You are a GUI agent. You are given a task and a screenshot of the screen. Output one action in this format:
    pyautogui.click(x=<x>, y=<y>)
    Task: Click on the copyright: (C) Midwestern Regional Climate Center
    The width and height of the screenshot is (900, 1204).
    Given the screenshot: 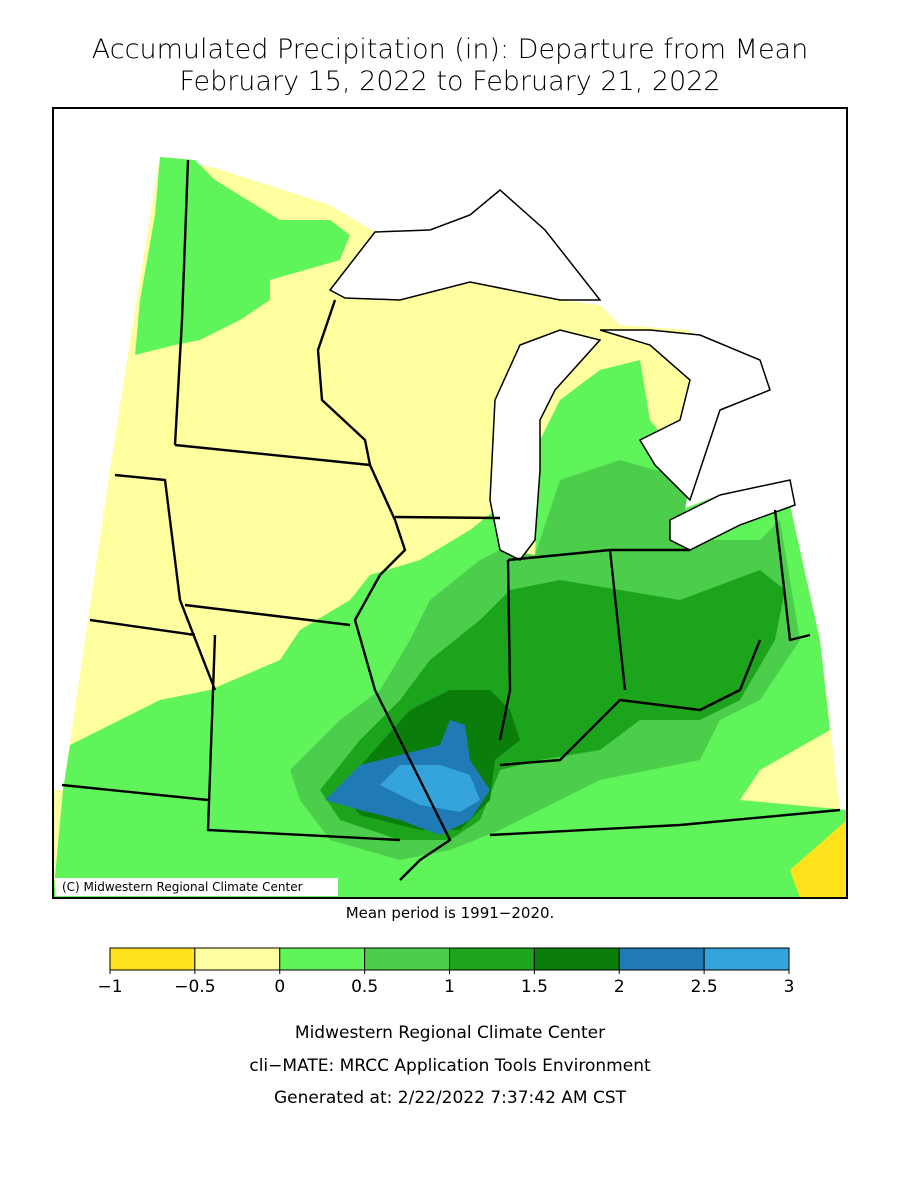 What is the action you would take?
    pyautogui.click(x=182, y=887)
    